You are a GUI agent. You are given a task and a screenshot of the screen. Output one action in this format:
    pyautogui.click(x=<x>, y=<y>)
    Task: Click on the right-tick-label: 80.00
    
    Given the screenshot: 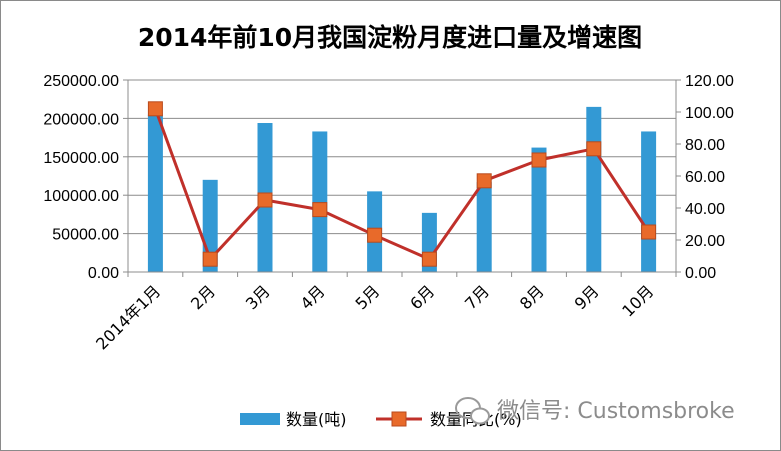 What is the action you would take?
    pyautogui.click(x=705, y=145)
    